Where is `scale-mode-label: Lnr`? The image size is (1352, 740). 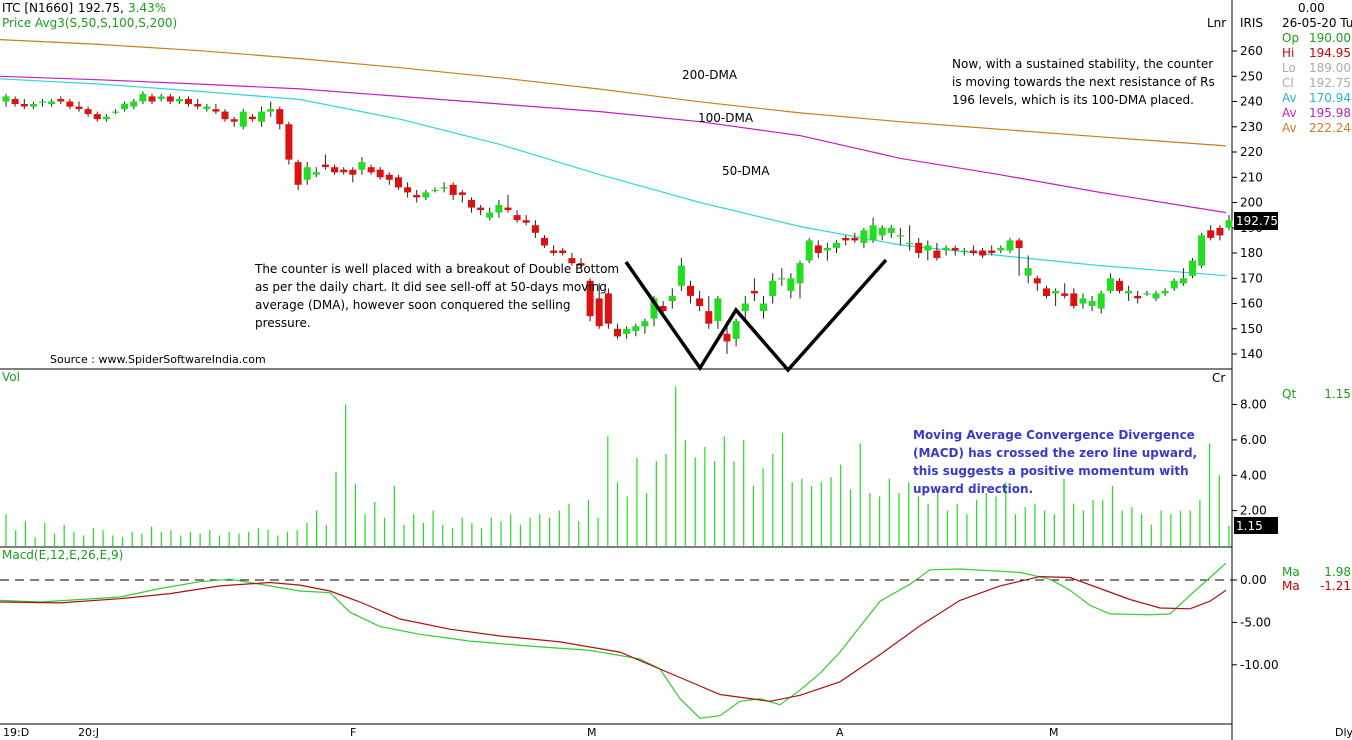
scale-mode-label: Lnr is located at coordinates (1216, 23).